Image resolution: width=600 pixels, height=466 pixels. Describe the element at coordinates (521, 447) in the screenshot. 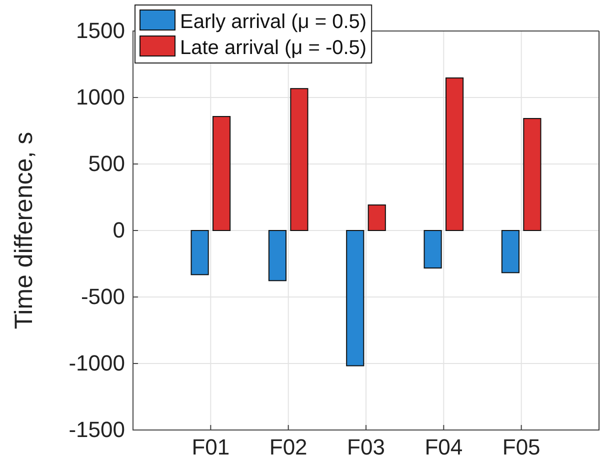

I see `x-tick-label: F05` at that location.